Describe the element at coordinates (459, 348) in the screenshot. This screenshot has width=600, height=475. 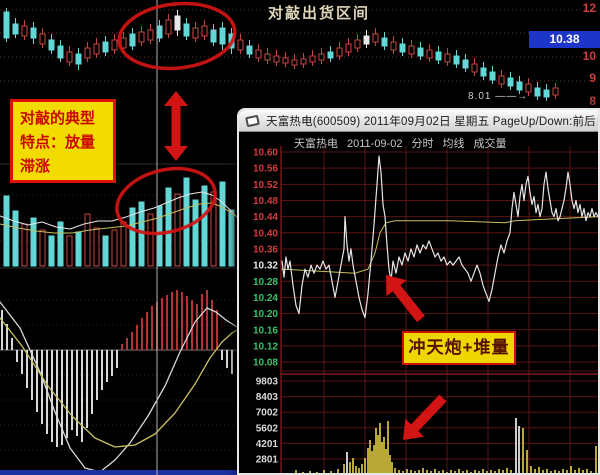
I see `callout-box-cannon: 冲天炮+堆量` at that location.